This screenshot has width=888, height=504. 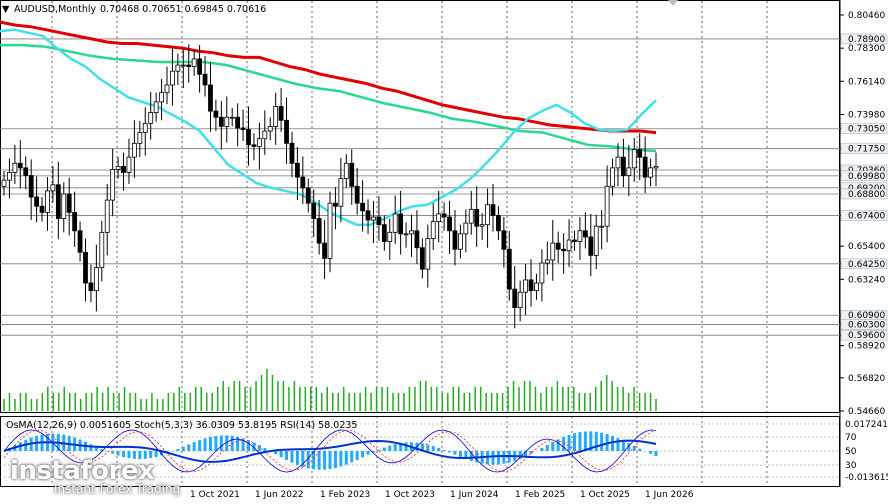 What do you see at coordinates (410, 495) in the screenshot?
I see `time-label-3: 1 Oct 2023` at bounding box center [410, 495].